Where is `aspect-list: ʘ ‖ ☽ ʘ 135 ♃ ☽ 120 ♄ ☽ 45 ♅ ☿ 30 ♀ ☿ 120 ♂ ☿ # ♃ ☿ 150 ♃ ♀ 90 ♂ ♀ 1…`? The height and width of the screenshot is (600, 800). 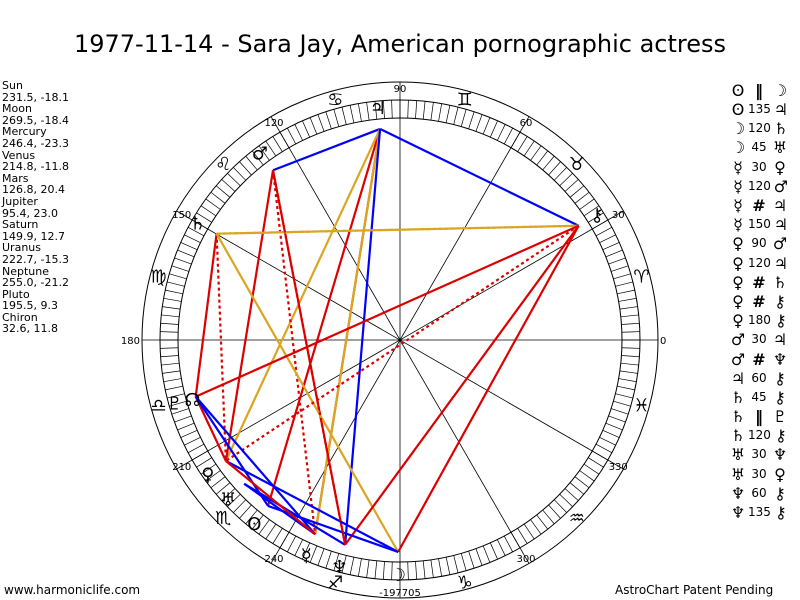
aspect-list: ʘ ‖ ☽ ʘ 135 ♃ ☽ 120 ♄ ☽ 45 ♅ ☿ 30 ♀ ☿ 120 ♂ ☿ # ♃ ☿ 150 ♃ ♀ 90 ♂ ♀ 1… is located at coordinates (759, 301).